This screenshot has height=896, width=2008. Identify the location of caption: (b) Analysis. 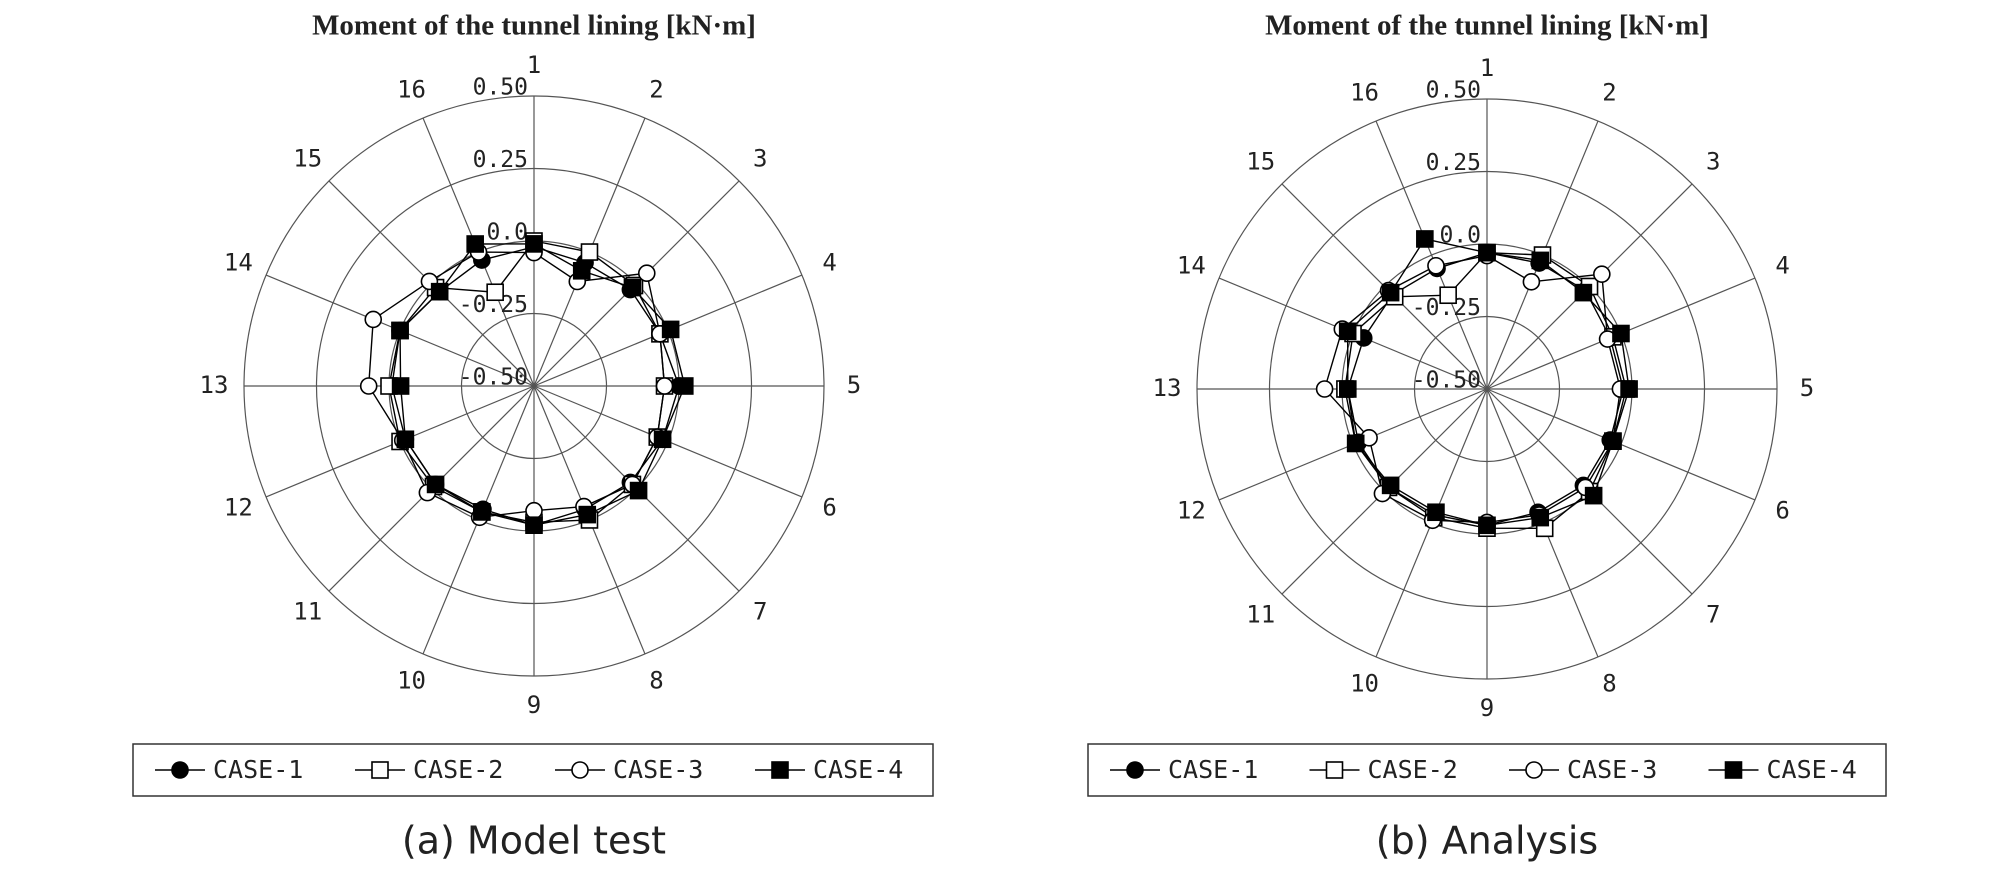
(1487, 841).